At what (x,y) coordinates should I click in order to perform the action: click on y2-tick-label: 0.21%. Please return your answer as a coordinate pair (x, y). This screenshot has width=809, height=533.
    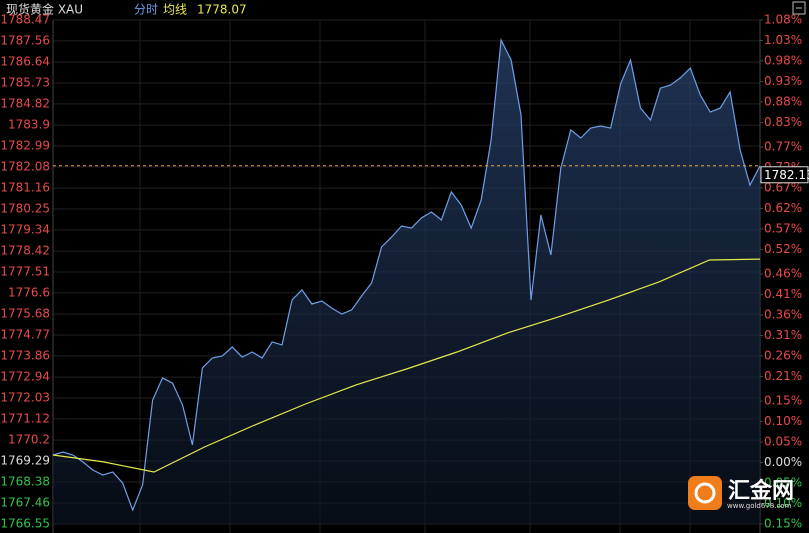
    Looking at the image, I should click on (783, 376).